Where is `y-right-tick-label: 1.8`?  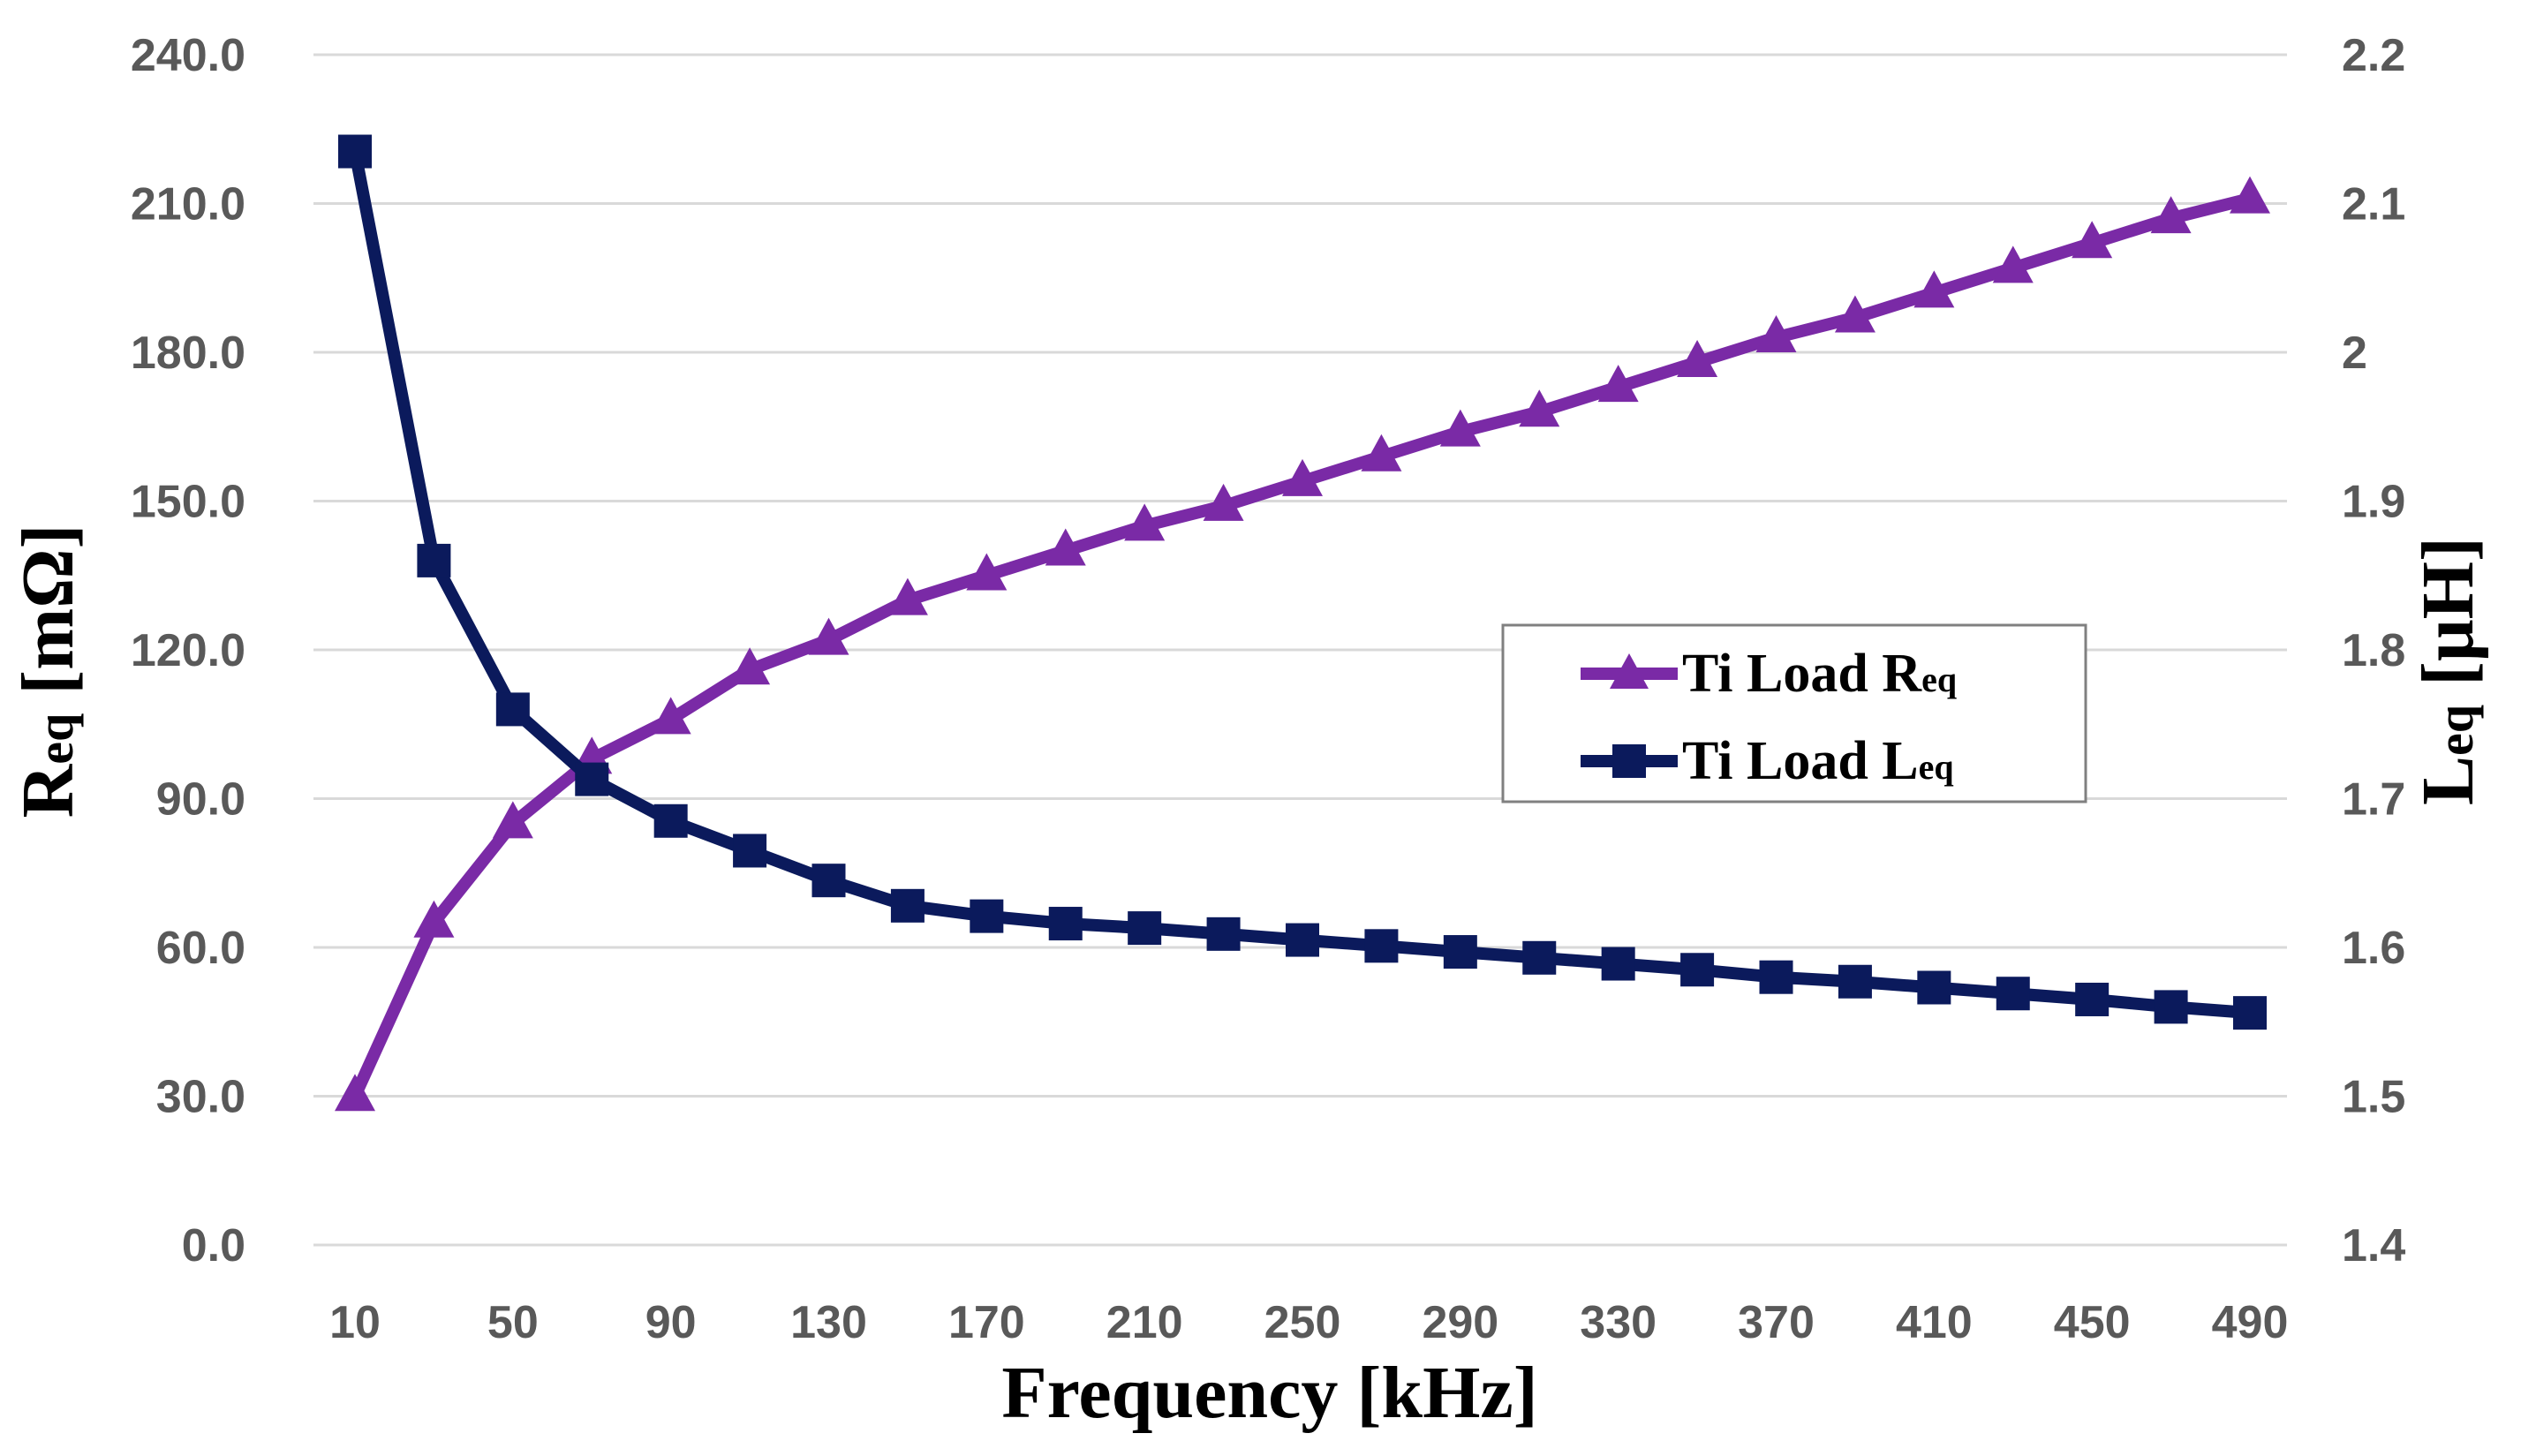
y-right-tick-label: 1.8 is located at coordinates (2374, 650).